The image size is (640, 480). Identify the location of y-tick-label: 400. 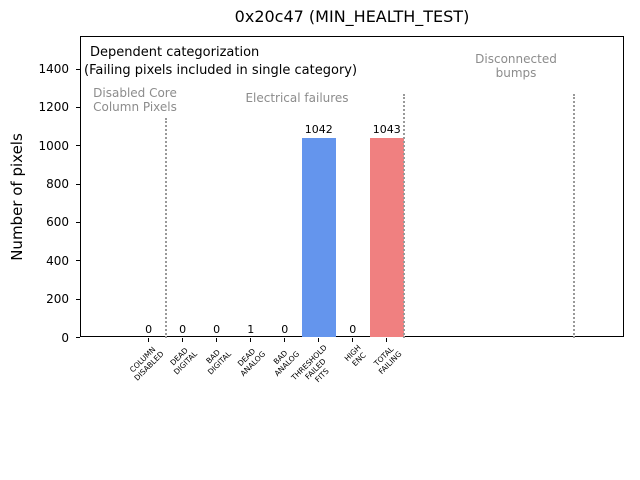
(57, 260).